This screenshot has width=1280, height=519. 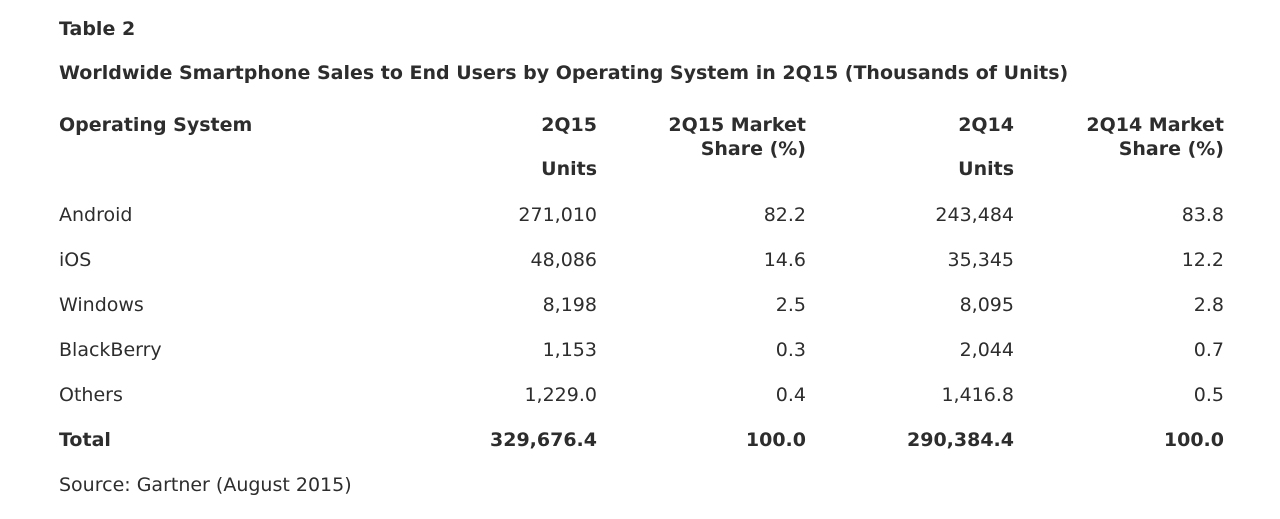 What do you see at coordinates (784, 215) in the screenshot?
I see `q15-share-cell: 82.2` at bounding box center [784, 215].